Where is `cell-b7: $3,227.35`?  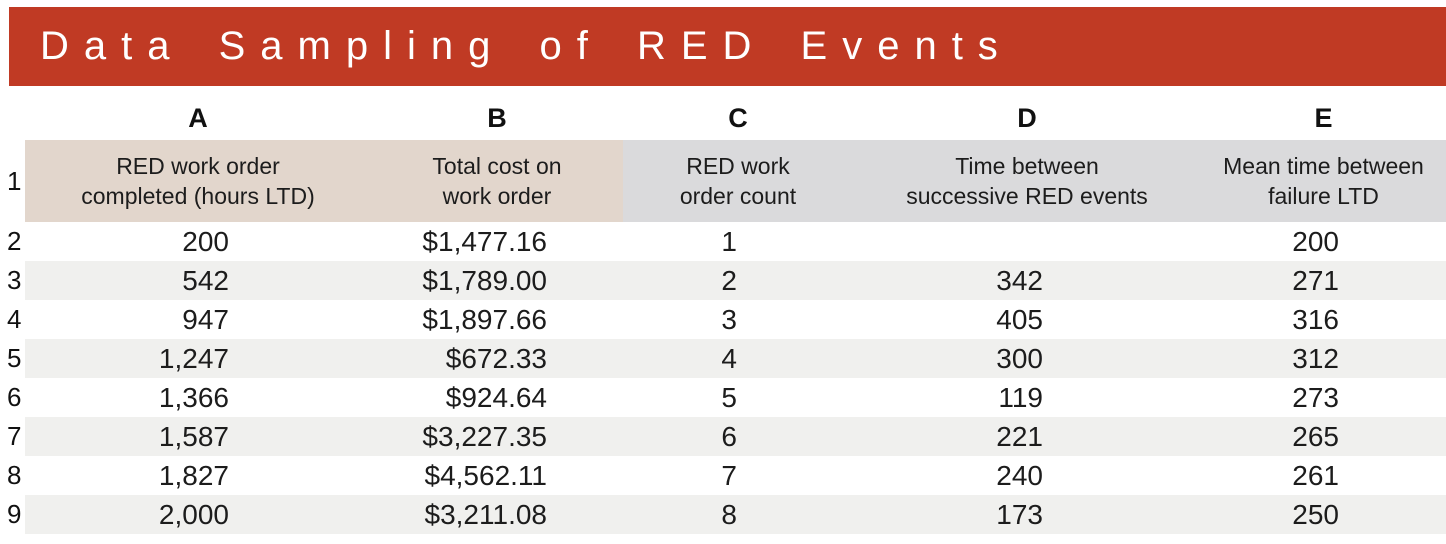 cell-b7: $3,227.35 is located at coordinates (497, 436).